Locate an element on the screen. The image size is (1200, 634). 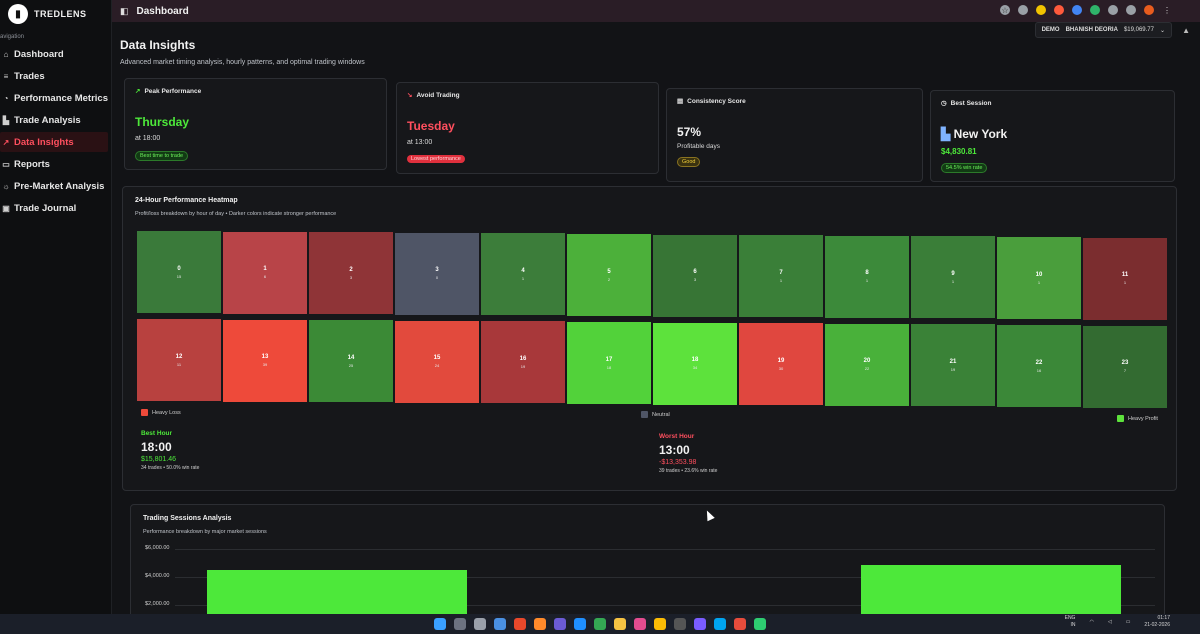
card-label: Peak Performance is located at coordinates (173, 91).